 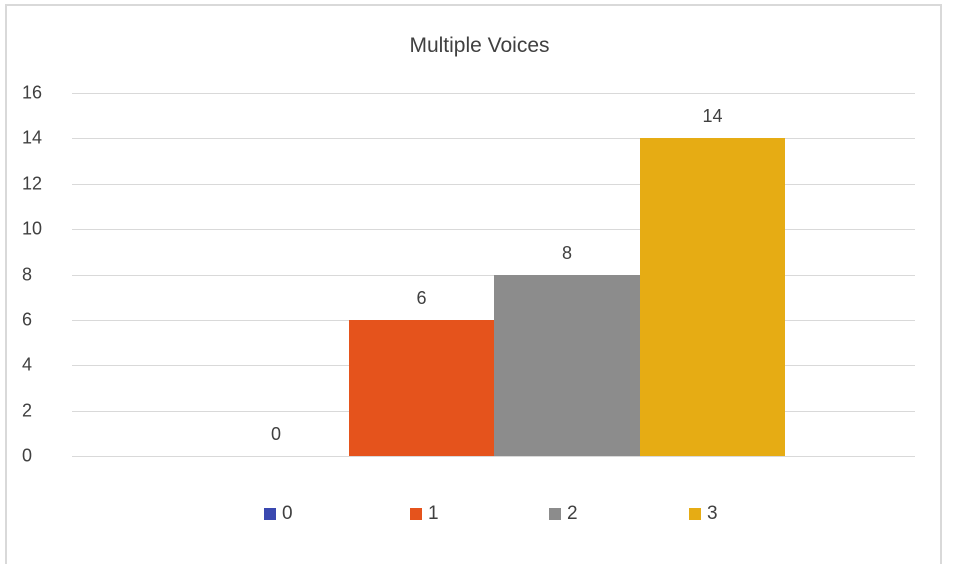 I want to click on legend: 0 1 2 3, so click(x=479, y=516).